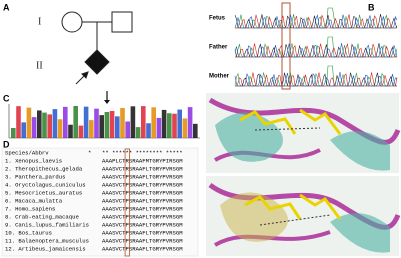 The width and height of the screenshot is (401, 258). What do you see at coordinates (43, 192) in the screenshot?
I see `species-name: 5. Mesocricetus_auratus` at bounding box center [43, 192].